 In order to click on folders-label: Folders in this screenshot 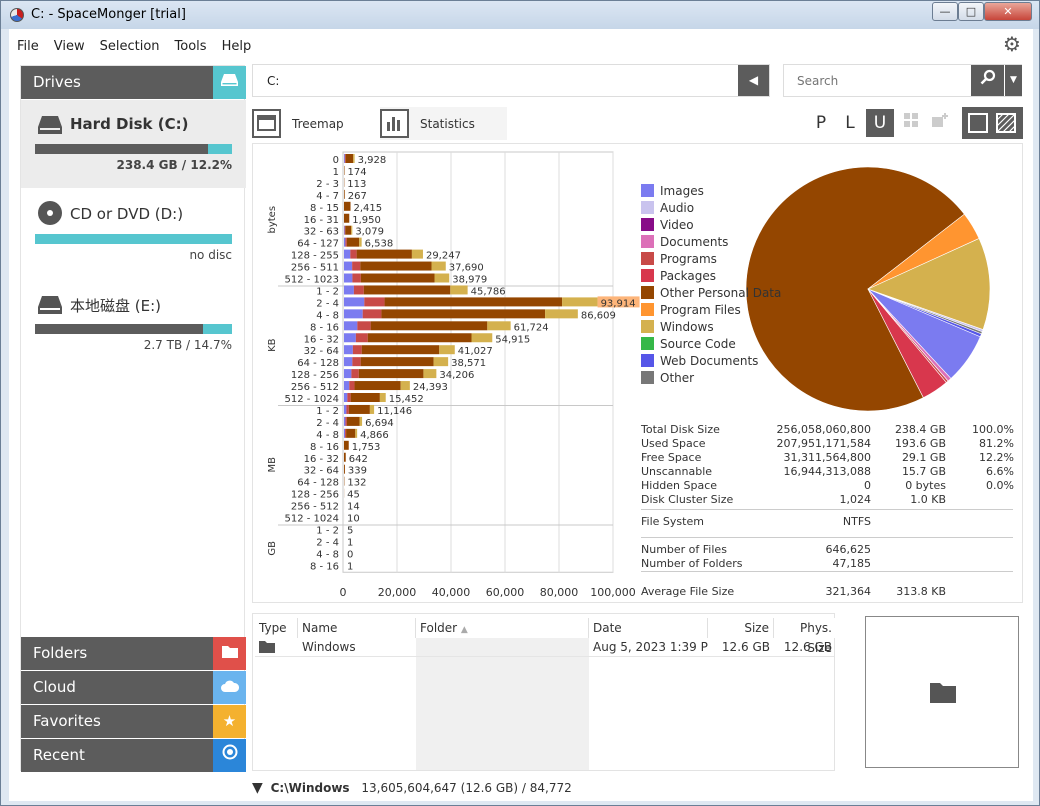, I will do `click(60, 653)`.